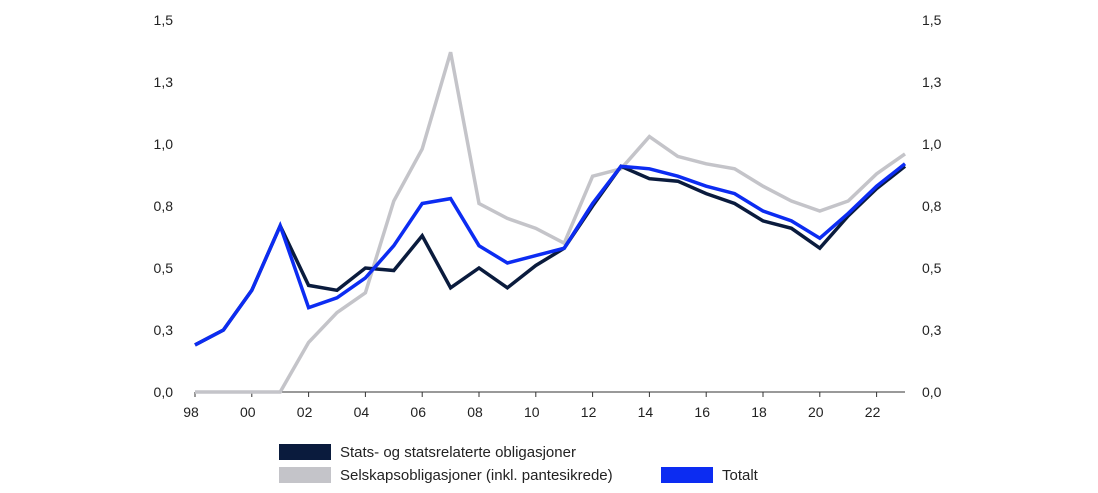  I want to click on x-tick-label: 22, so click(873, 412).